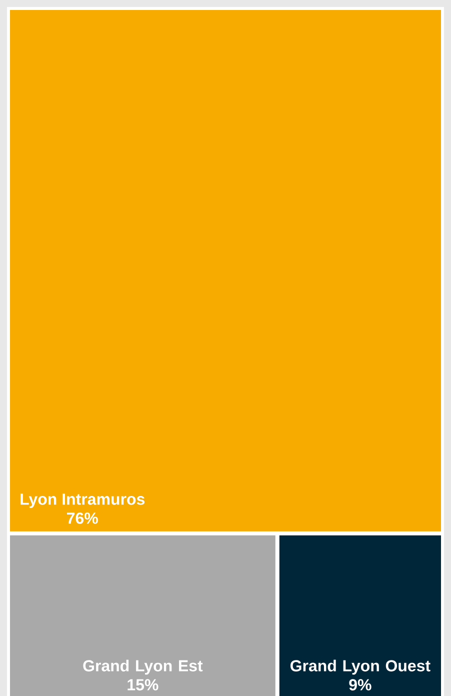  I want to click on category-label: Grand Lyon Est, so click(143, 667).